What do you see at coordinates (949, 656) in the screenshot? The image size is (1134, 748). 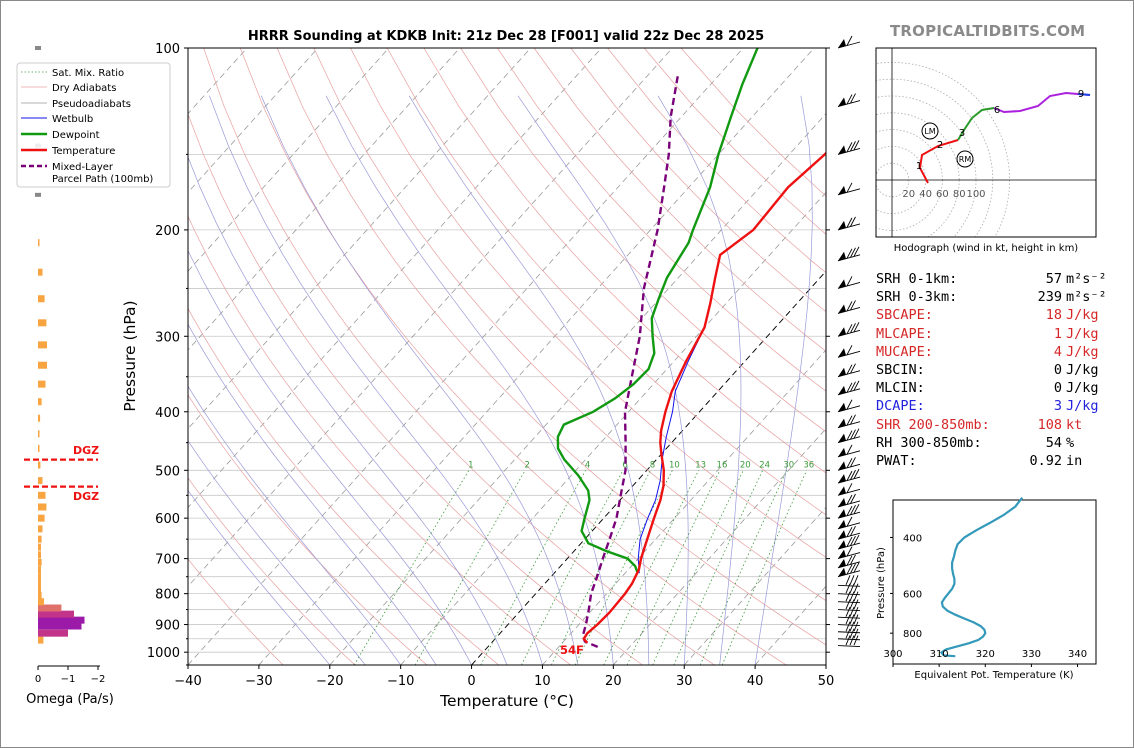 I see `theta-e-line-tail` at bounding box center [949, 656].